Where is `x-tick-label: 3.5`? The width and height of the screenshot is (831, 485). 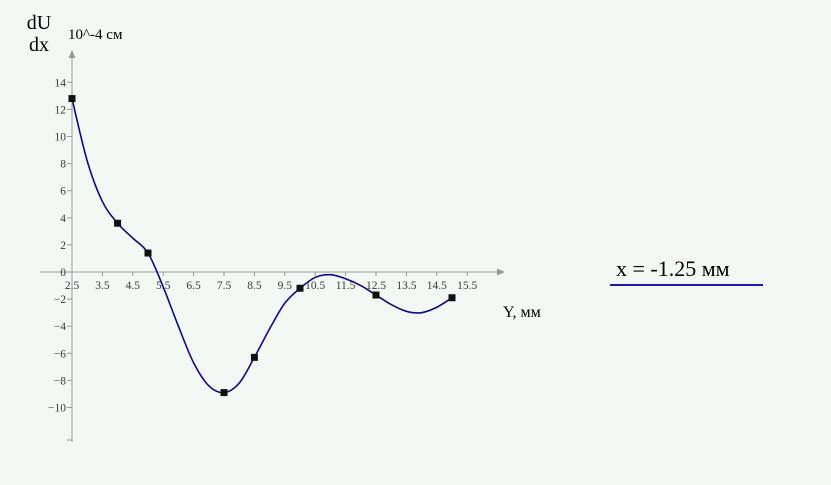 x-tick-label: 3.5 is located at coordinates (102, 286).